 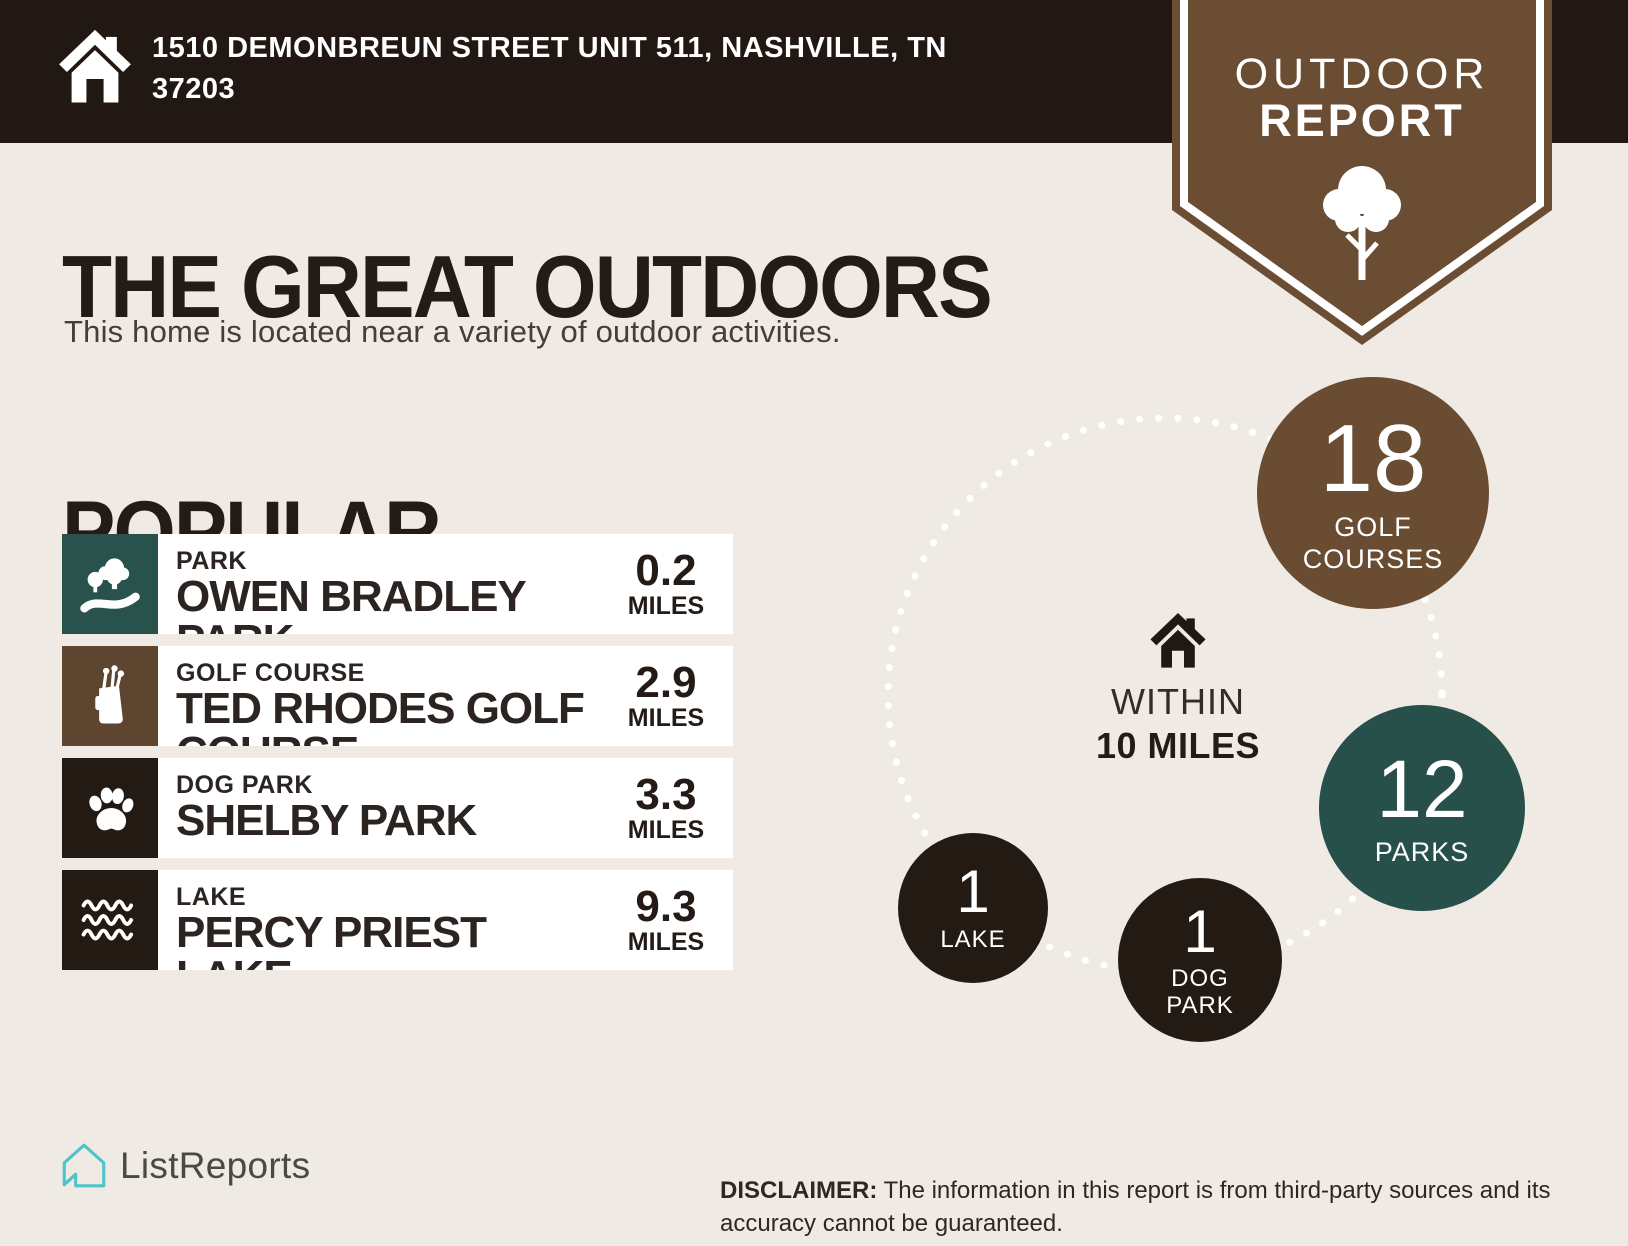 I want to click on address-line-2: 37203, so click(x=194, y=89).